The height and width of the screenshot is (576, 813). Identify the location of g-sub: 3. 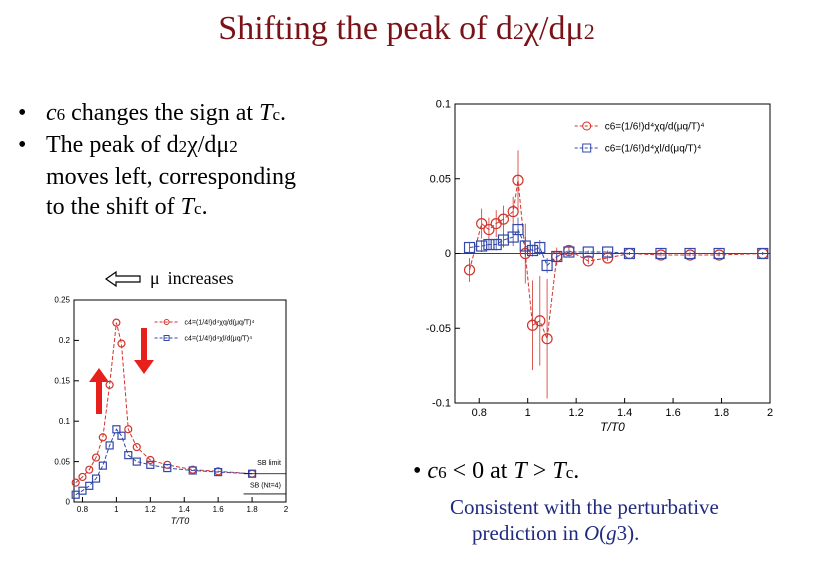
(622, 533).